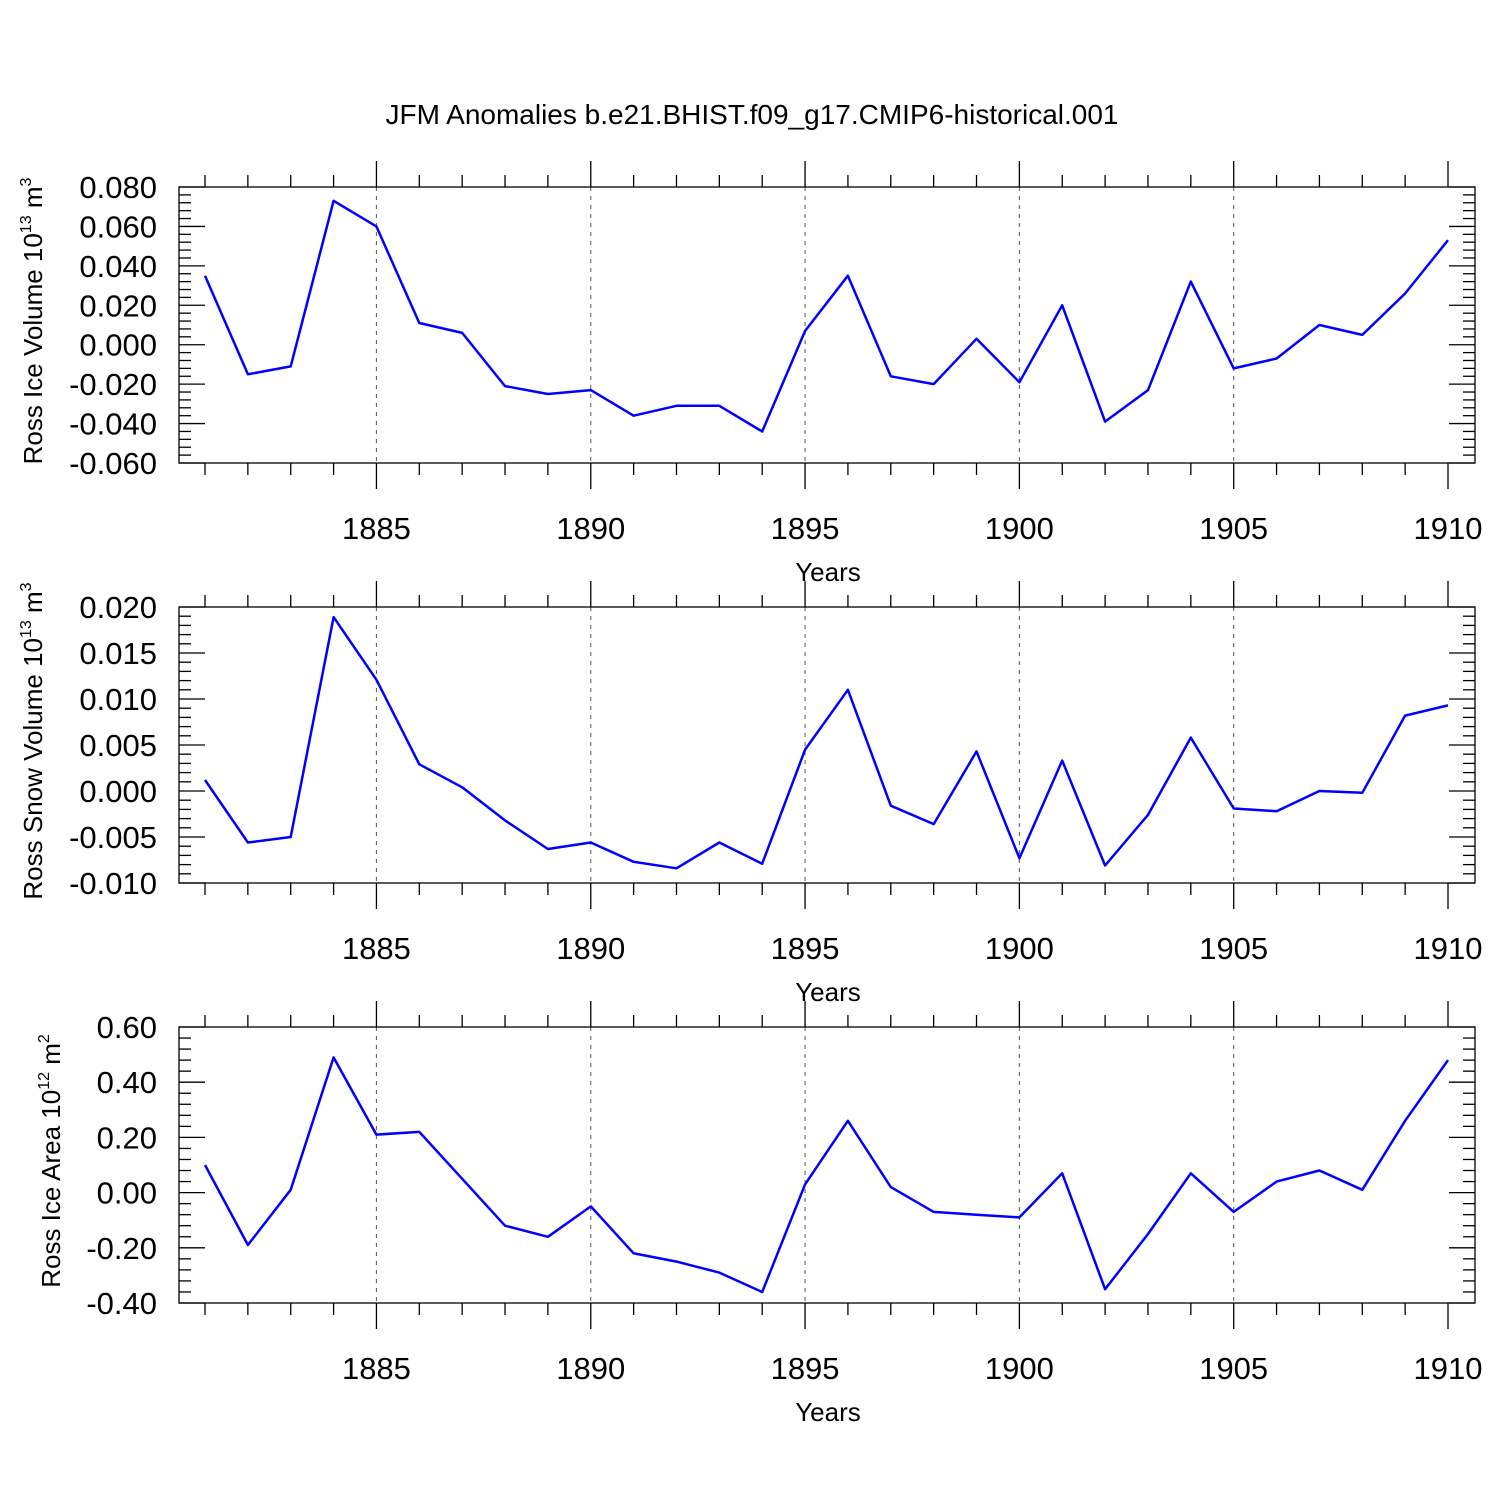 The width and height of the screenshot is (1500, 1500). Describe the element at coordinates (113, 883) in the screenshot. I see `y-tick-label: -0.010` at that location.